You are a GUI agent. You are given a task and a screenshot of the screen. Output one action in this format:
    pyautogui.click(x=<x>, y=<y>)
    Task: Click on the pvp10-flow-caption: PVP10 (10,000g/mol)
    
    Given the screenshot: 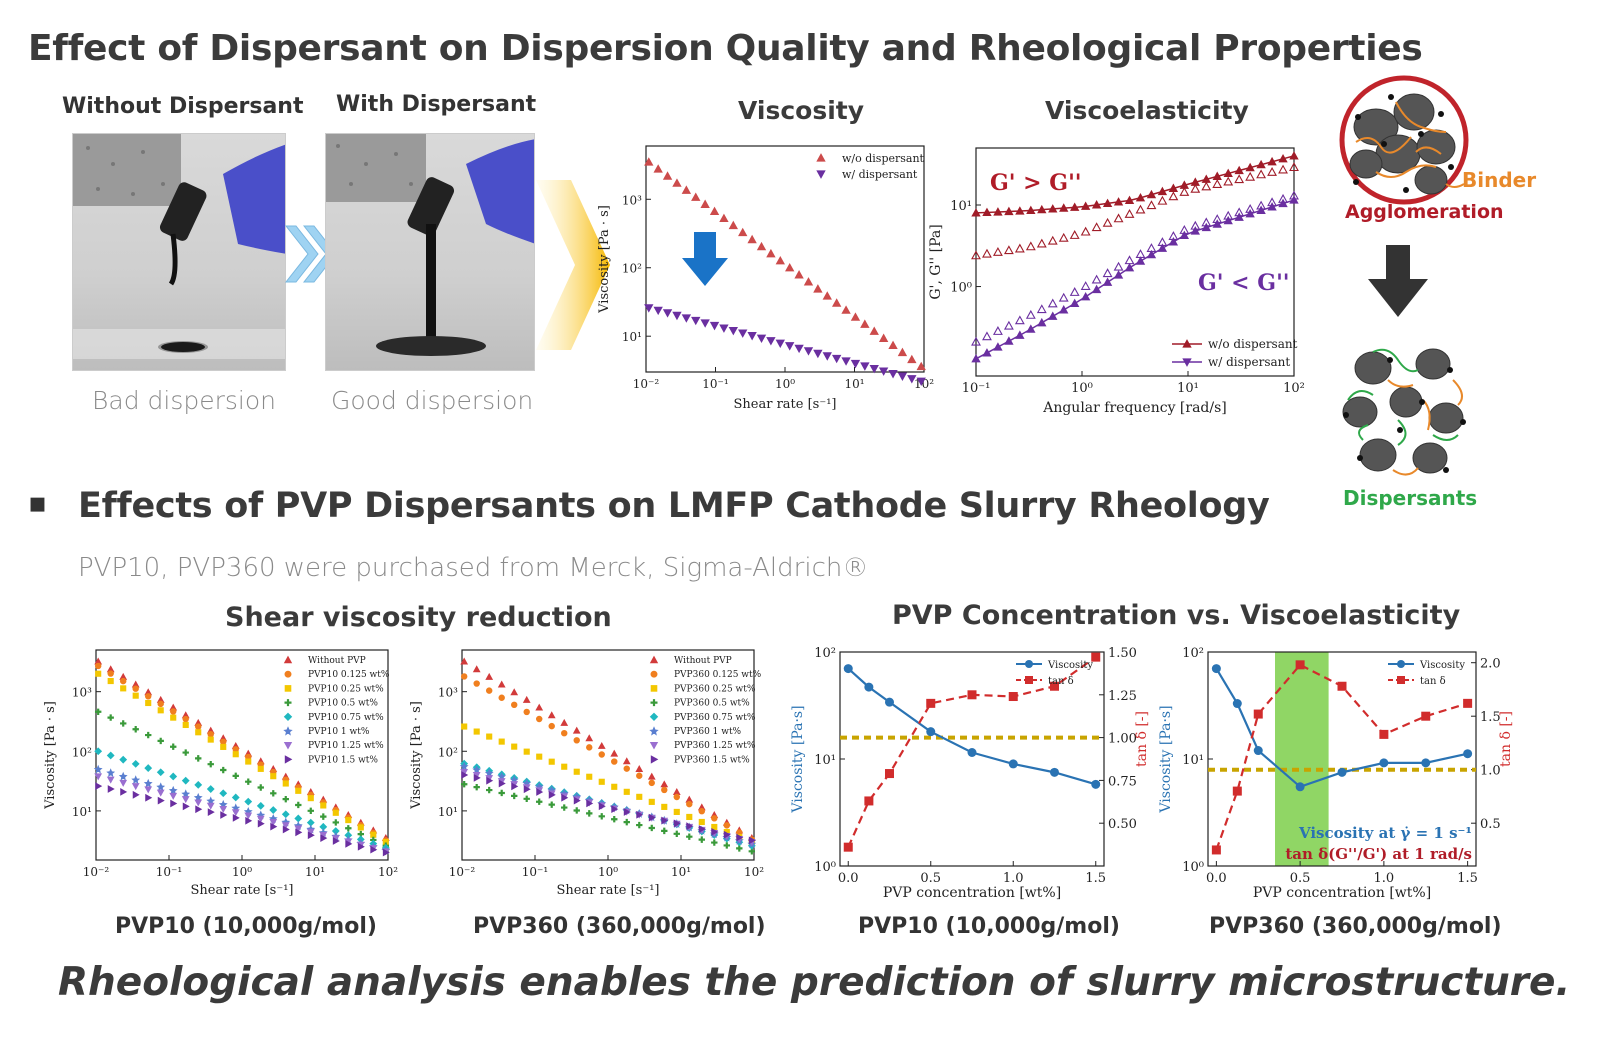 What is the action you would take?
    pyautogui.click(x=246, y=926)
    